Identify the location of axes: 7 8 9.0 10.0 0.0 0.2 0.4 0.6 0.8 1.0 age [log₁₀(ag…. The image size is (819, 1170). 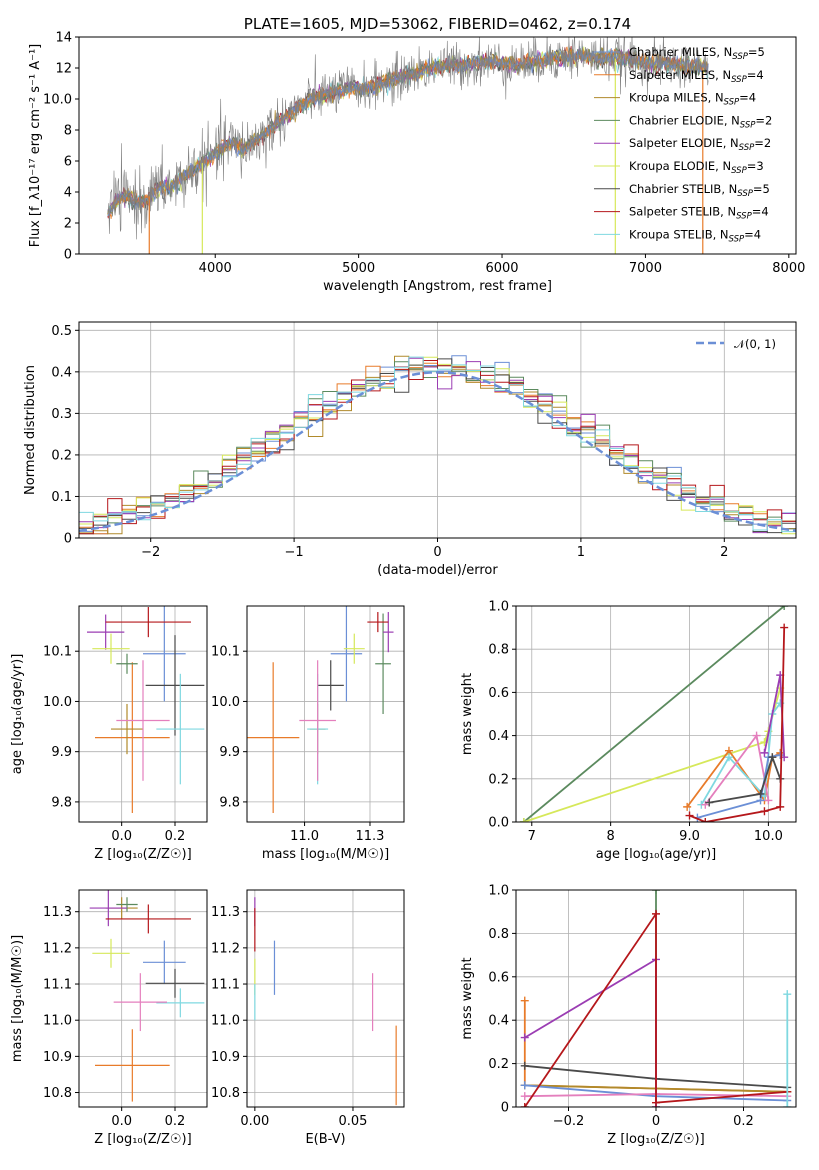
(628, 731).